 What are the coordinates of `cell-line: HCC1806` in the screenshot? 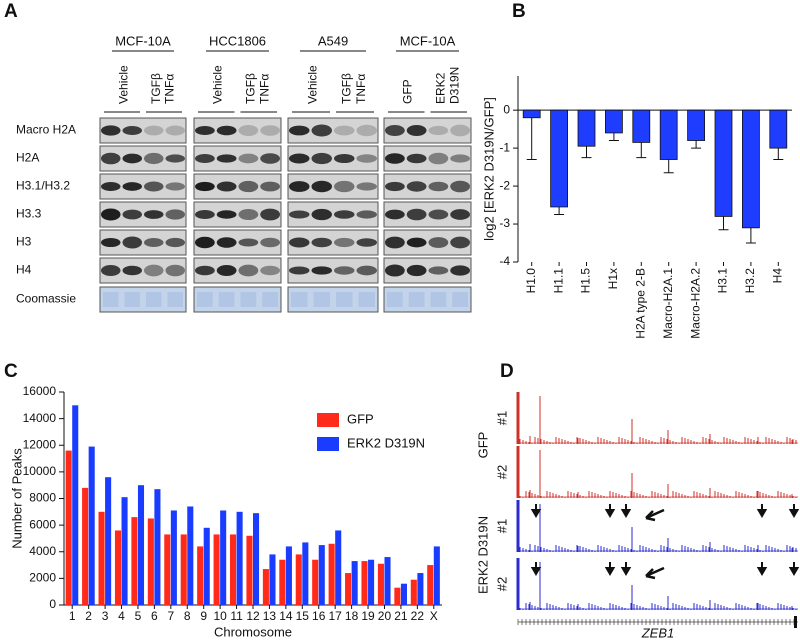 It's located at (237, 40).